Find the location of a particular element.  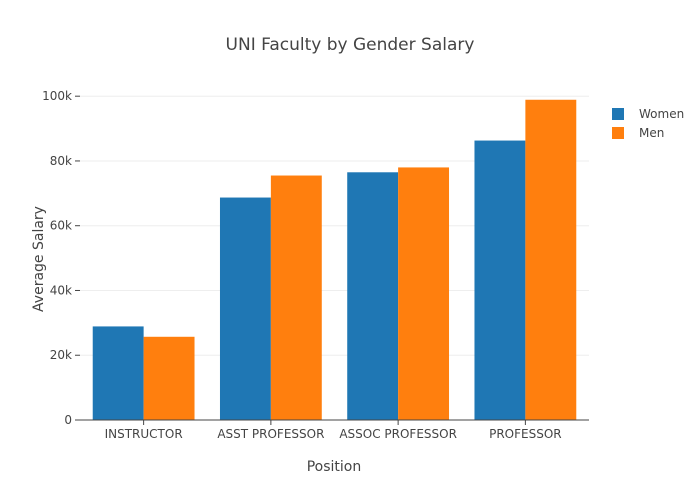

legend-label-women: Women is located at coordinates (661, 114).